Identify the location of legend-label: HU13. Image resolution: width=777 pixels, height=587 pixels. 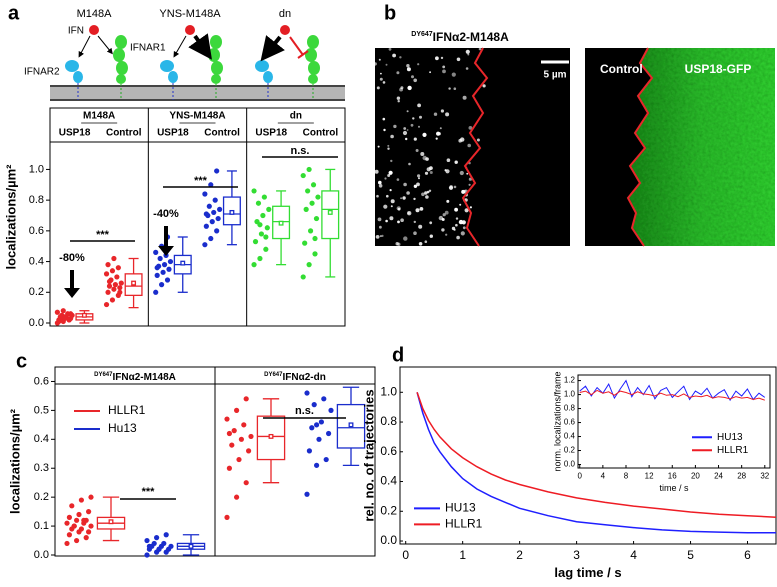
(460, 508).